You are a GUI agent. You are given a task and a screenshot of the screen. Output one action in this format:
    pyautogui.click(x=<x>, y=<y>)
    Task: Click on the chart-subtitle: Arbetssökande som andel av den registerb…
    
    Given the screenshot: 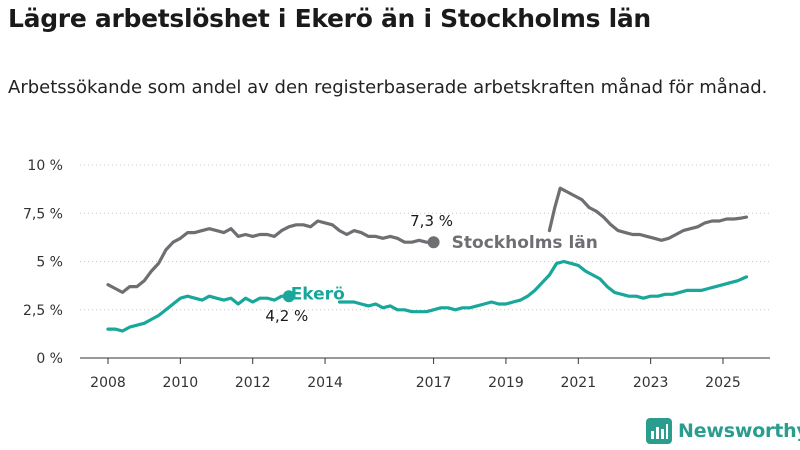 What is the action you would take?
    pyautogui.click(x=388, y=87)
    